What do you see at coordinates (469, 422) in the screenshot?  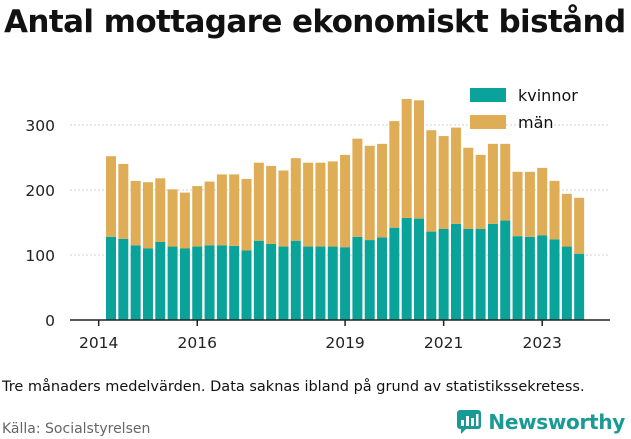 I see `bar-chart-speech-bubble-icon` at bounding box center [469, 422].